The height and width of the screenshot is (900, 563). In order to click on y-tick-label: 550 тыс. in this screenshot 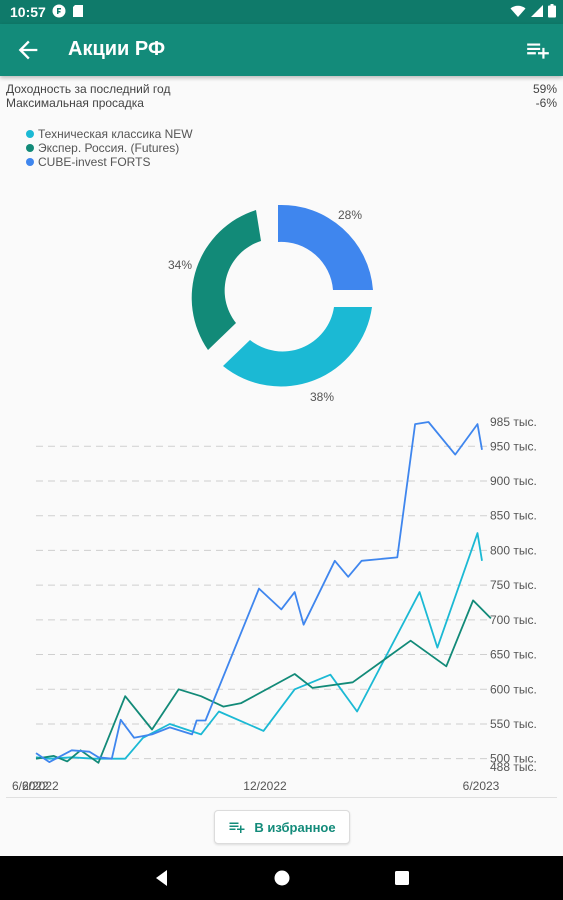, I will do `click(513, 724)`.